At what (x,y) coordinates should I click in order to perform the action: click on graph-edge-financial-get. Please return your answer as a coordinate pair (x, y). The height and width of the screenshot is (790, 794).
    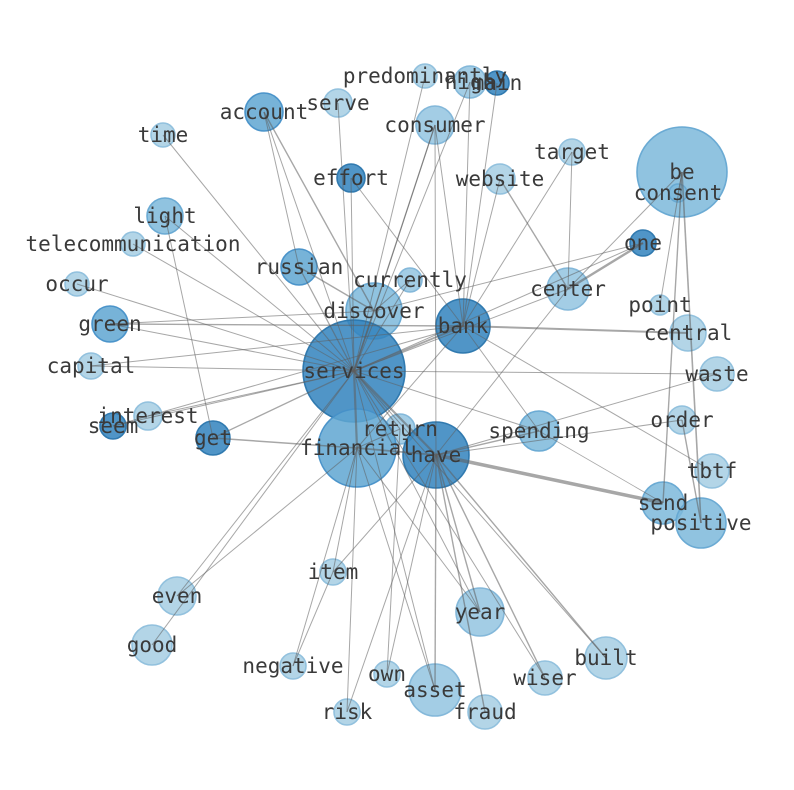
    Looking at the image, I should click on (285, 443).